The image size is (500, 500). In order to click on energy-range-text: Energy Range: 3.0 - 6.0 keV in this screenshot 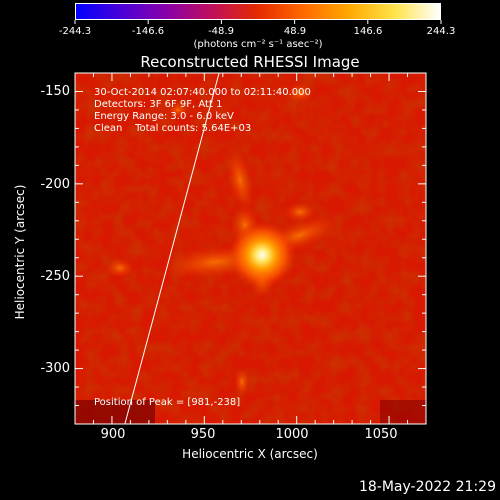, I will do `click(164, 116)`.